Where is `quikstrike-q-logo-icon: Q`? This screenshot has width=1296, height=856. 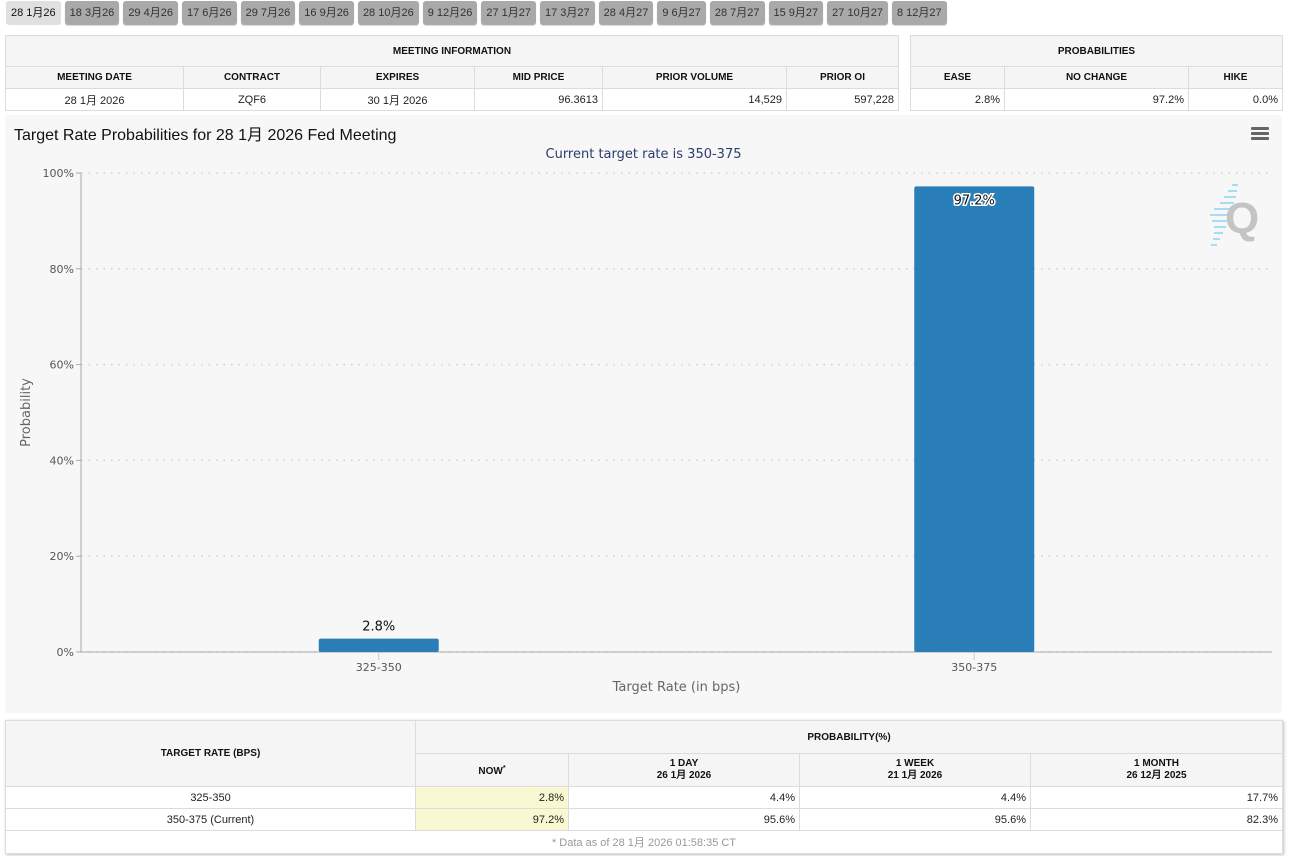
quikstrike-q-logo-icon: Q is located at coordinates (1234, 215).